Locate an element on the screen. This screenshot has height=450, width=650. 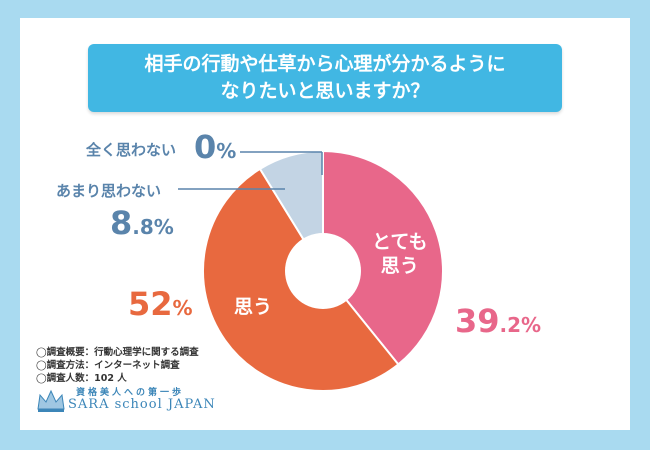
title-line-2: なりたいと思いますか？ is located at coordinates (325, 91).